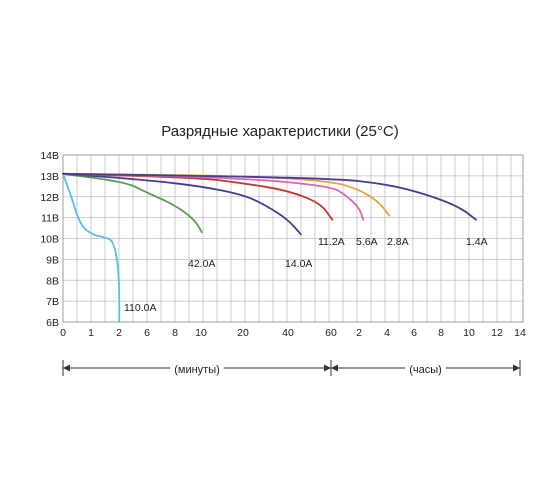 This screenshot has width=560, height=504. I want to click on chart-title: Разрядные характеристики (25°C), so click(279, 131).